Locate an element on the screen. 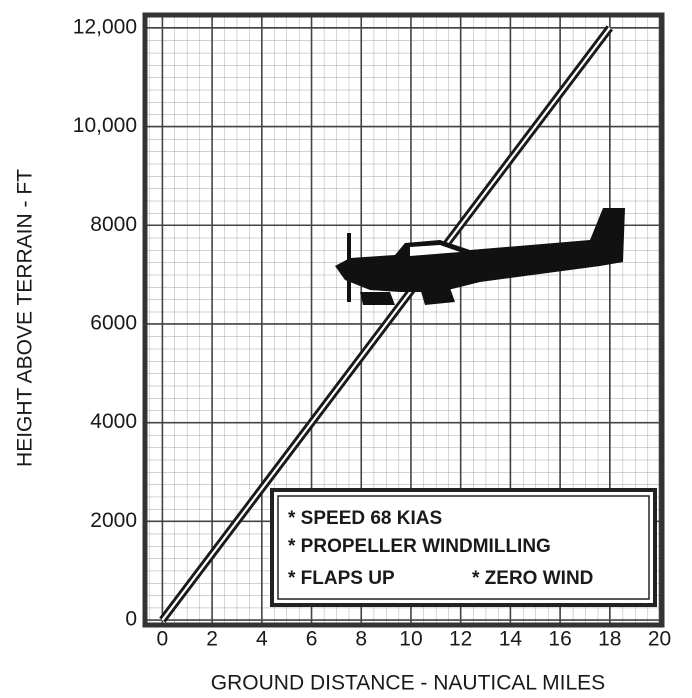 The width and height of the screenshot is (692, 698). legend-box is located at coordinates (463, 547).